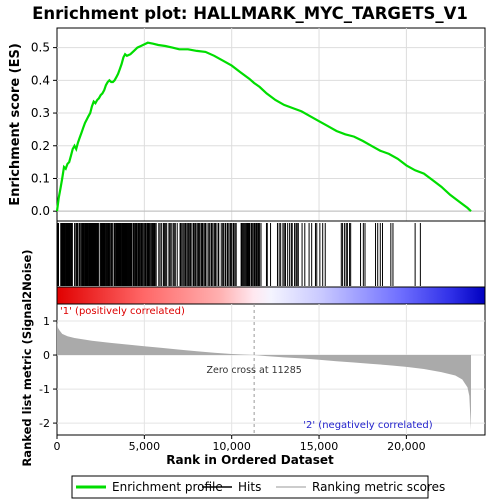 This screenshot has width=500, height=504. I want to click on rank-color-bar-panel, so click(271, 295).